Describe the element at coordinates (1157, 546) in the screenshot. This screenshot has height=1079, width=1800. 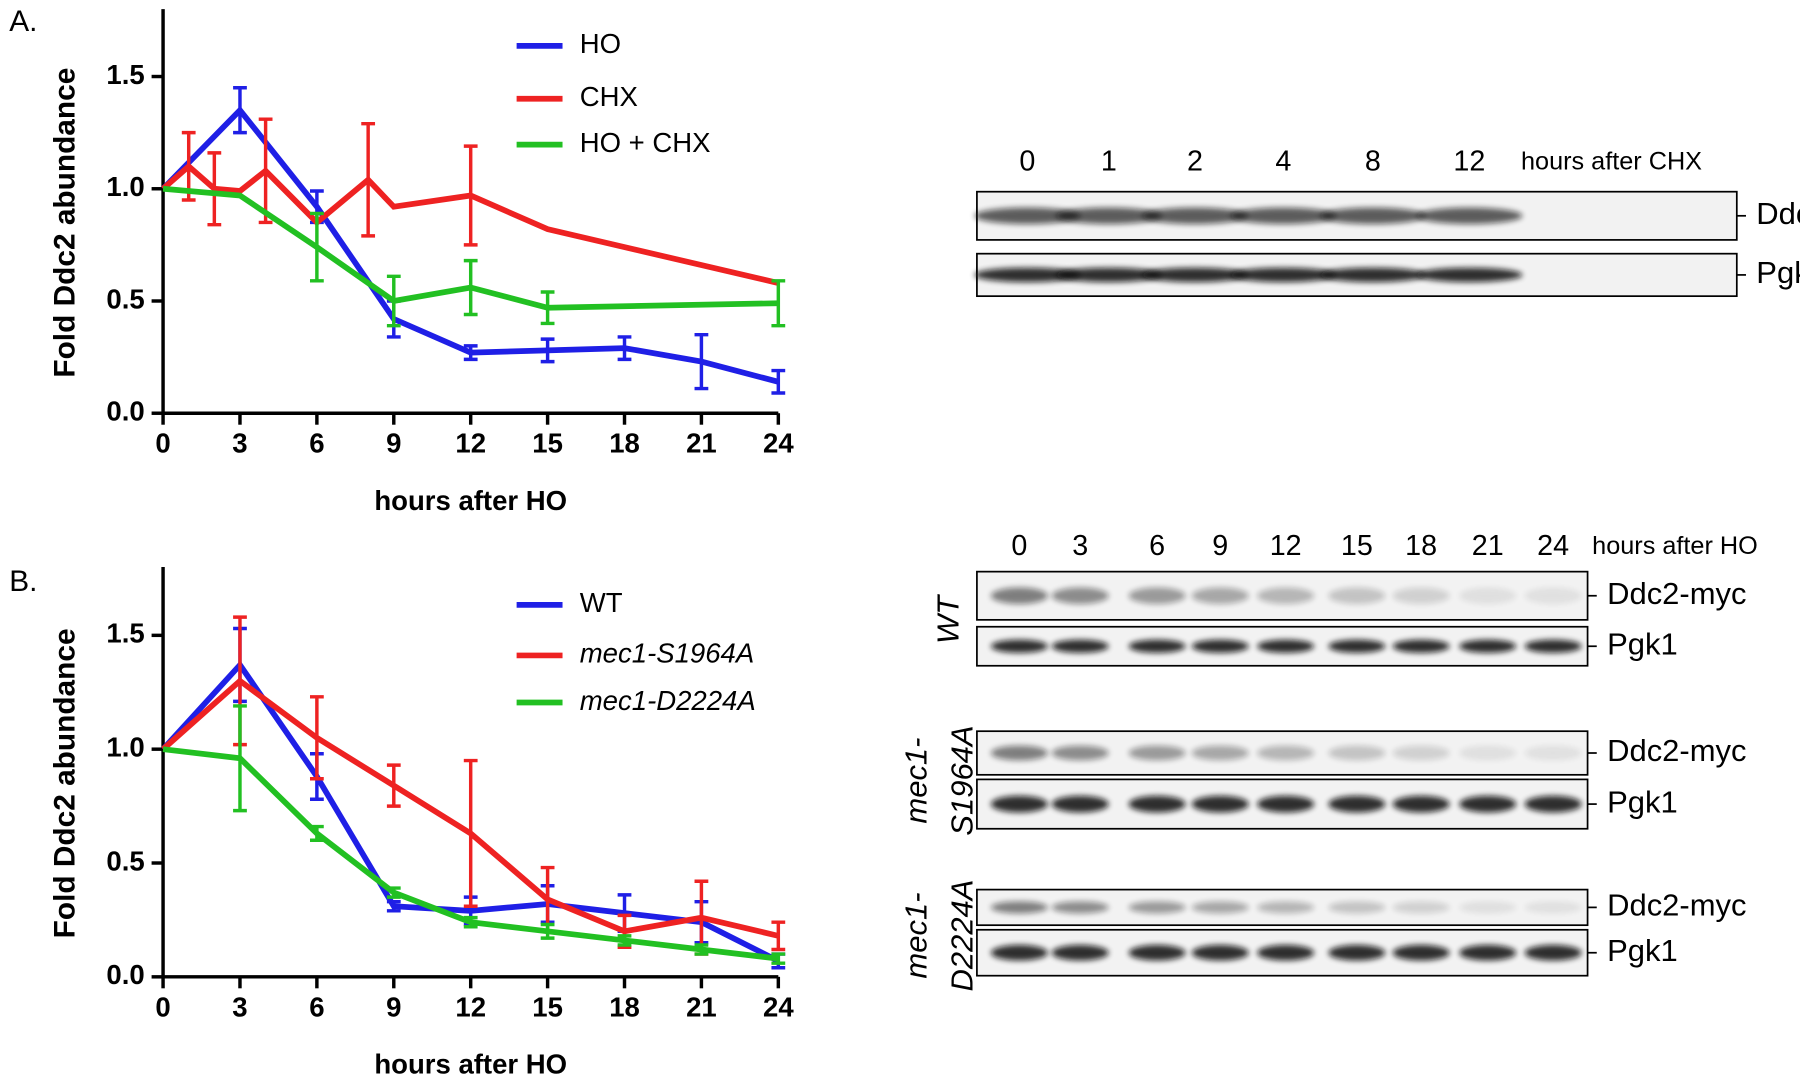
I see `lane-label: 6` at that location.